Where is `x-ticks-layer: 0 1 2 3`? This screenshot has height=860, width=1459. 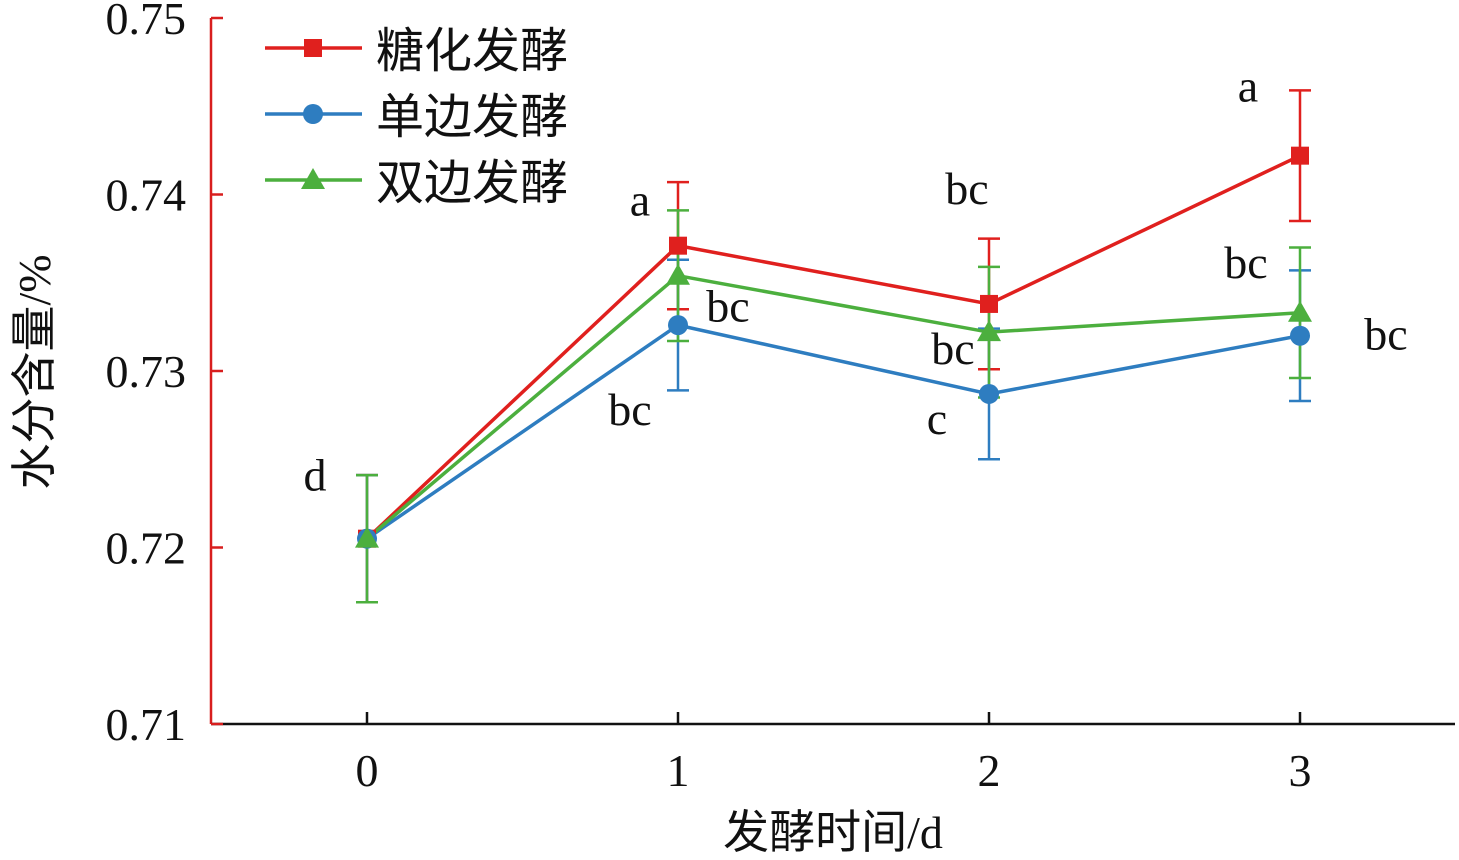
x-ticks-layer: 0 1 2 3 is located at coordinates (834, 754).